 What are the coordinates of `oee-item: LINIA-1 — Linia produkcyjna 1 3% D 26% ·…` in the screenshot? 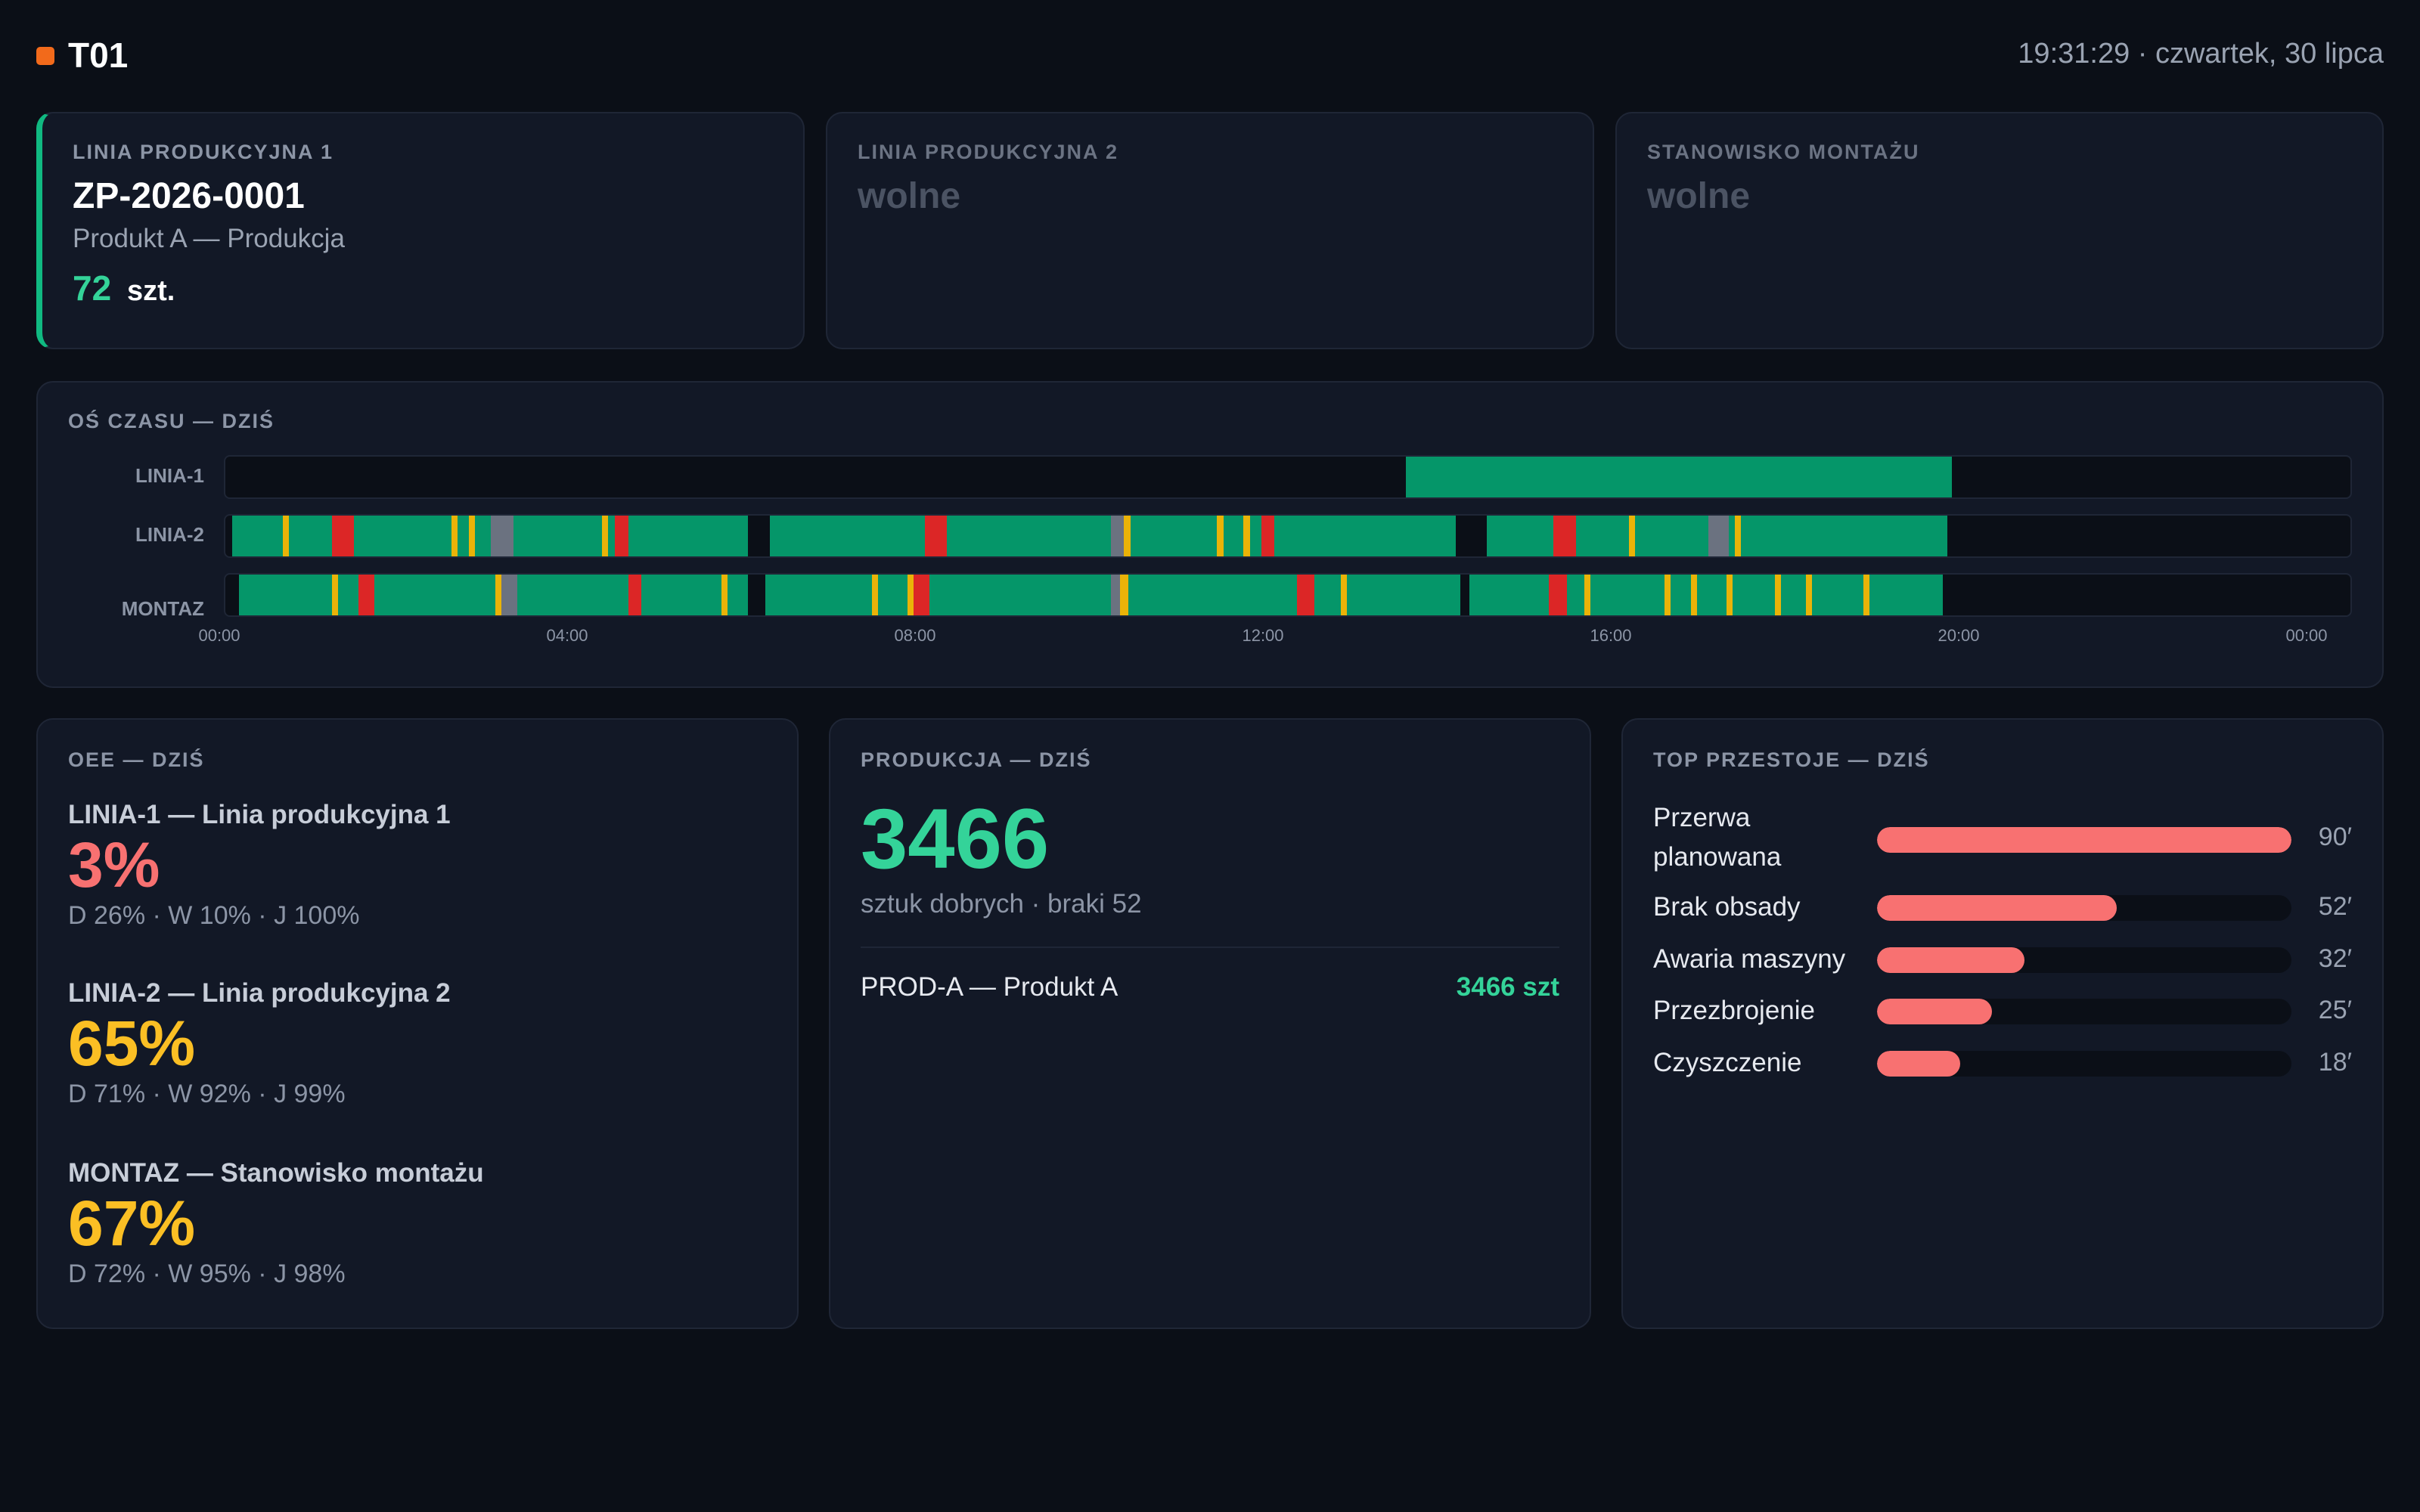 It's located at (259, 865).